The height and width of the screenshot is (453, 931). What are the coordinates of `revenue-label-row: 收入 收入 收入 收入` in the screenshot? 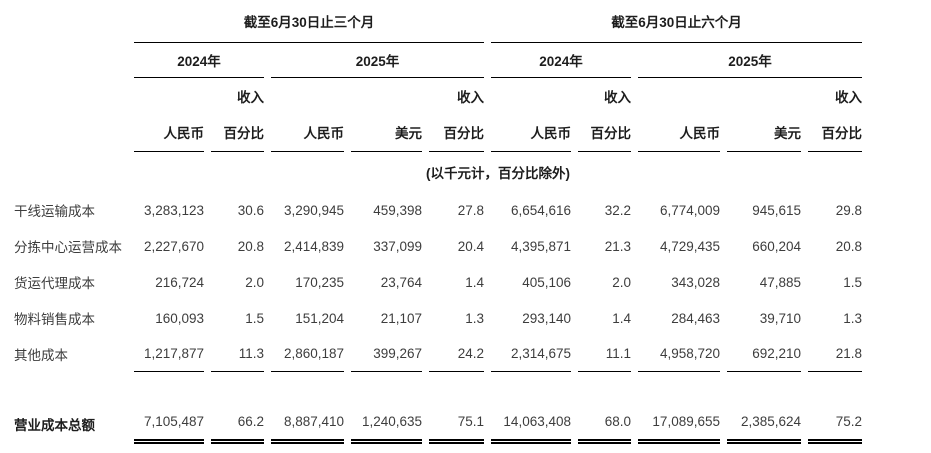 It's located at (434, 93).